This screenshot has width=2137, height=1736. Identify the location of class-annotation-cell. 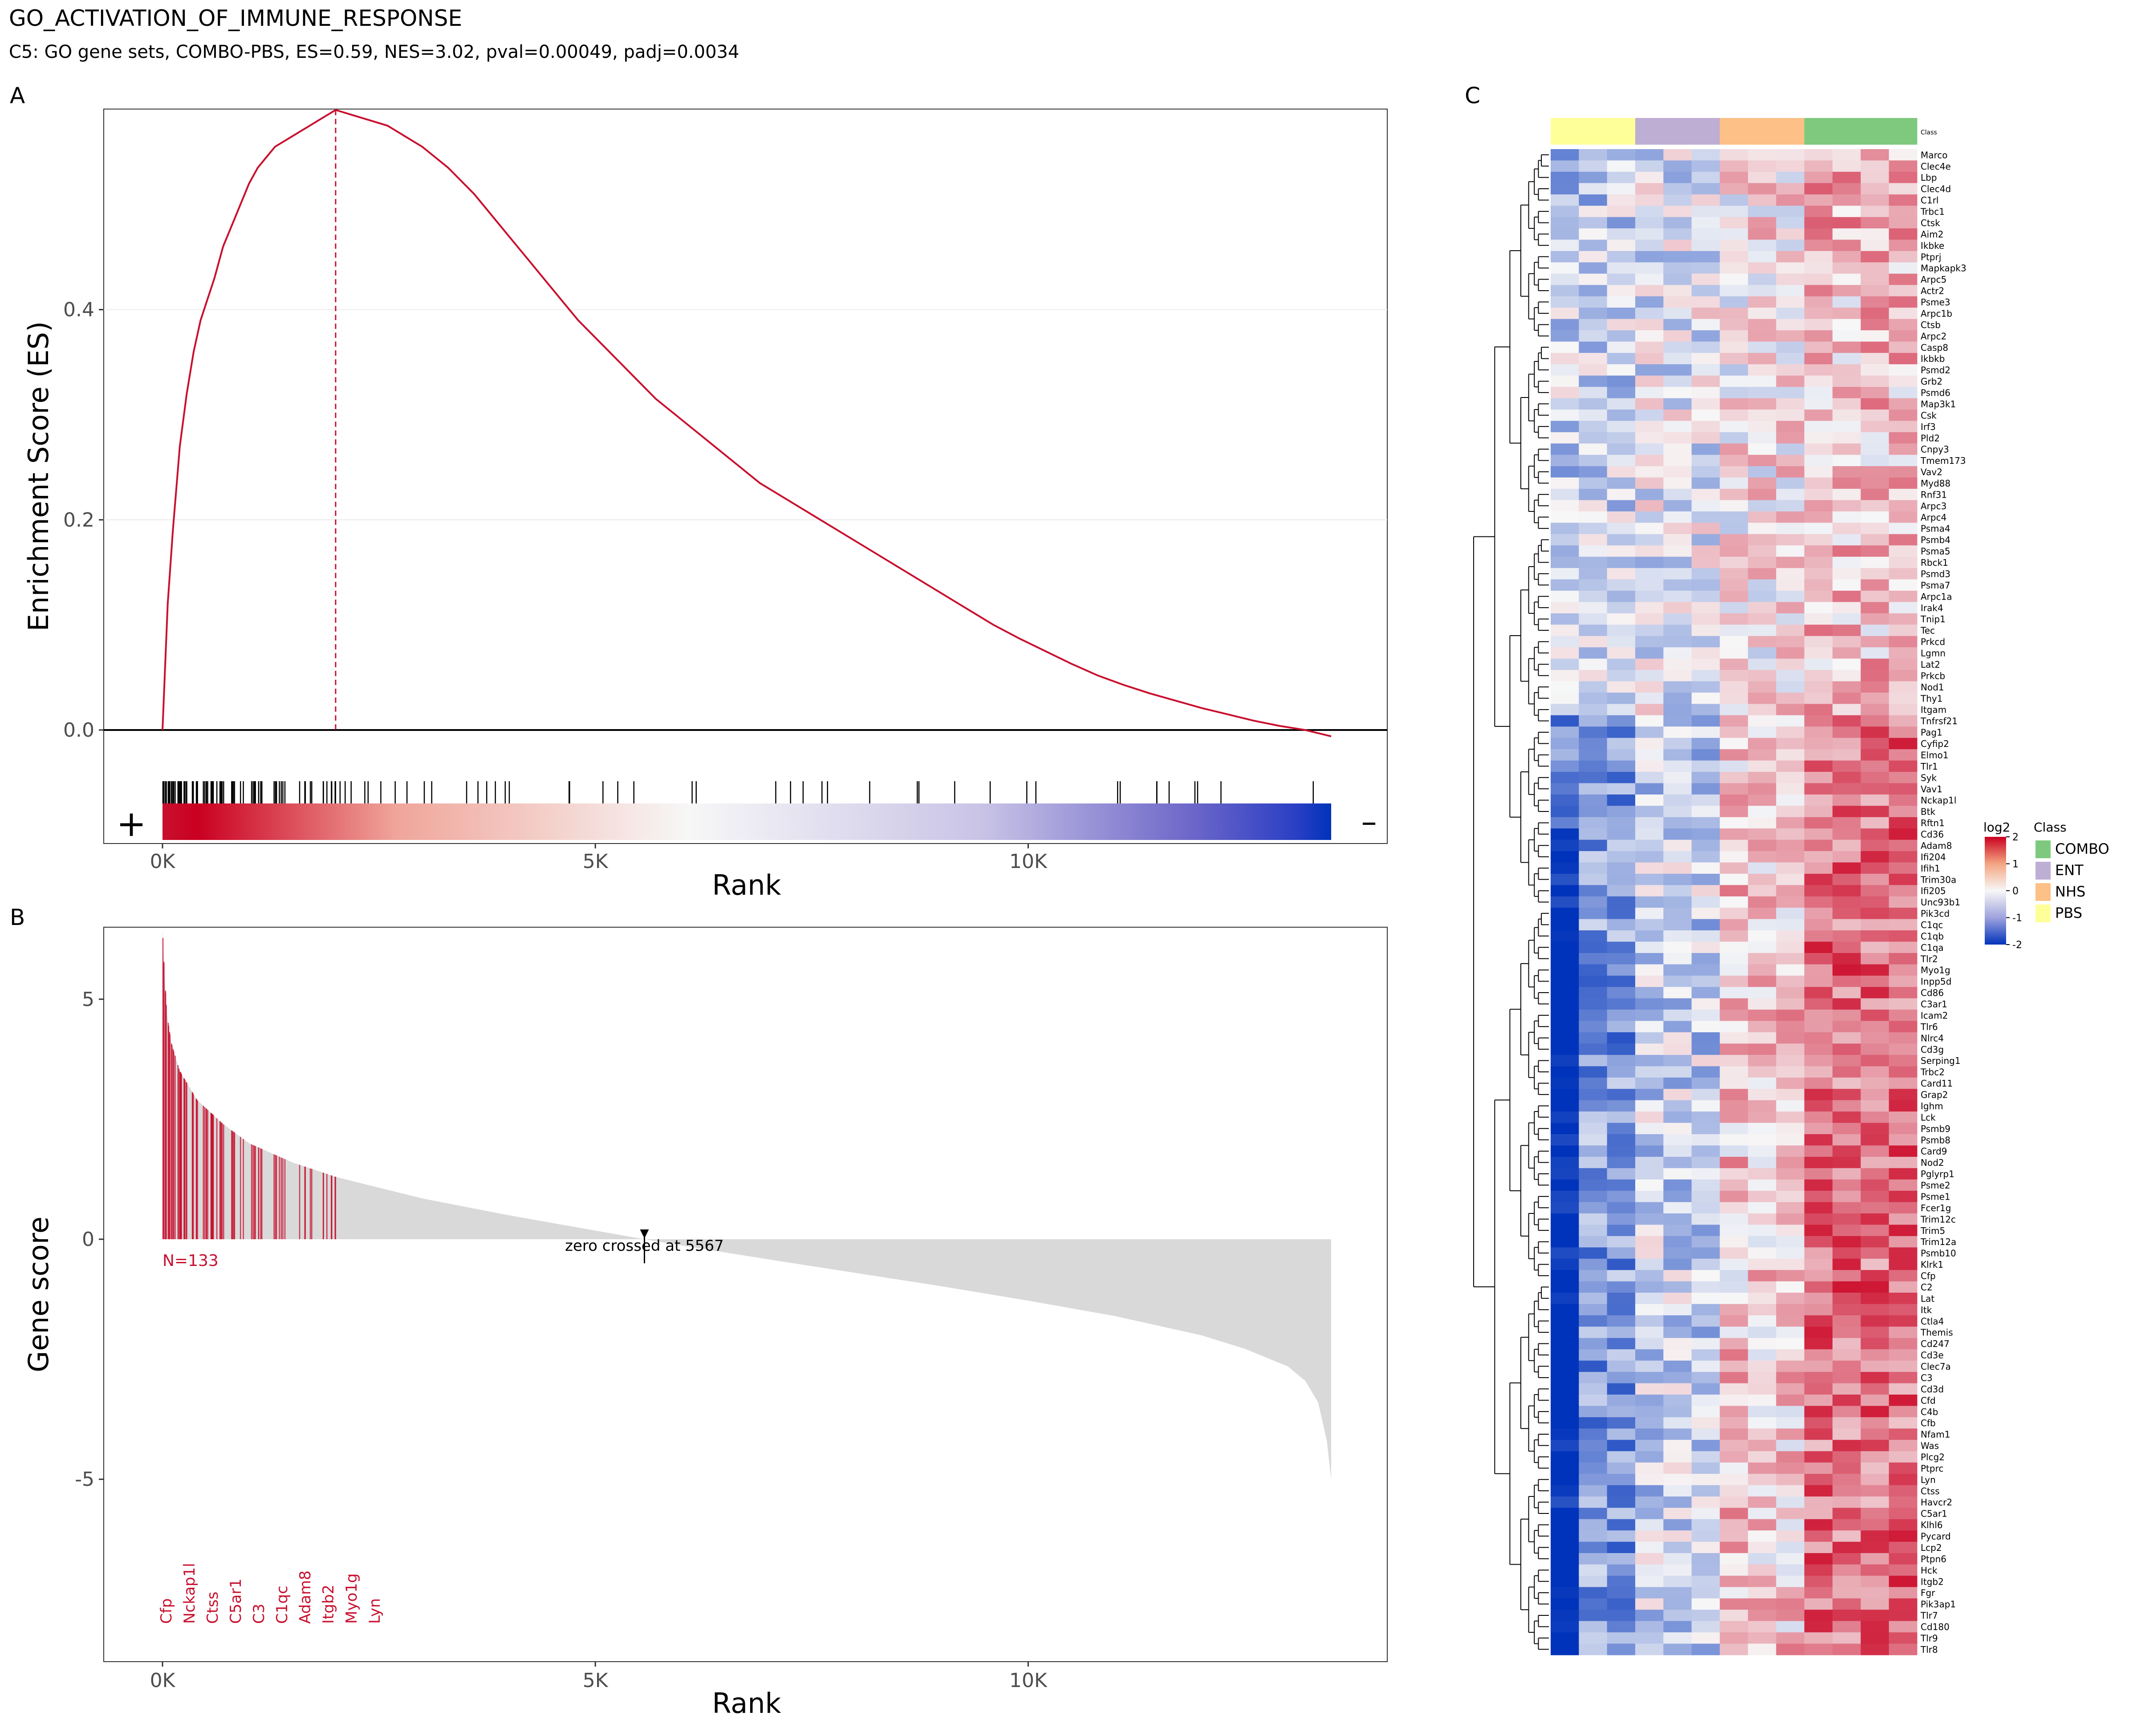
(1818, 131).